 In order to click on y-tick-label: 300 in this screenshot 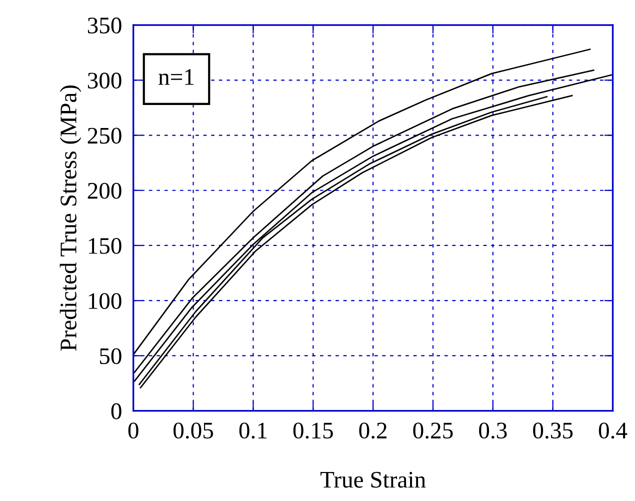, I will do `click(105, 80)`.